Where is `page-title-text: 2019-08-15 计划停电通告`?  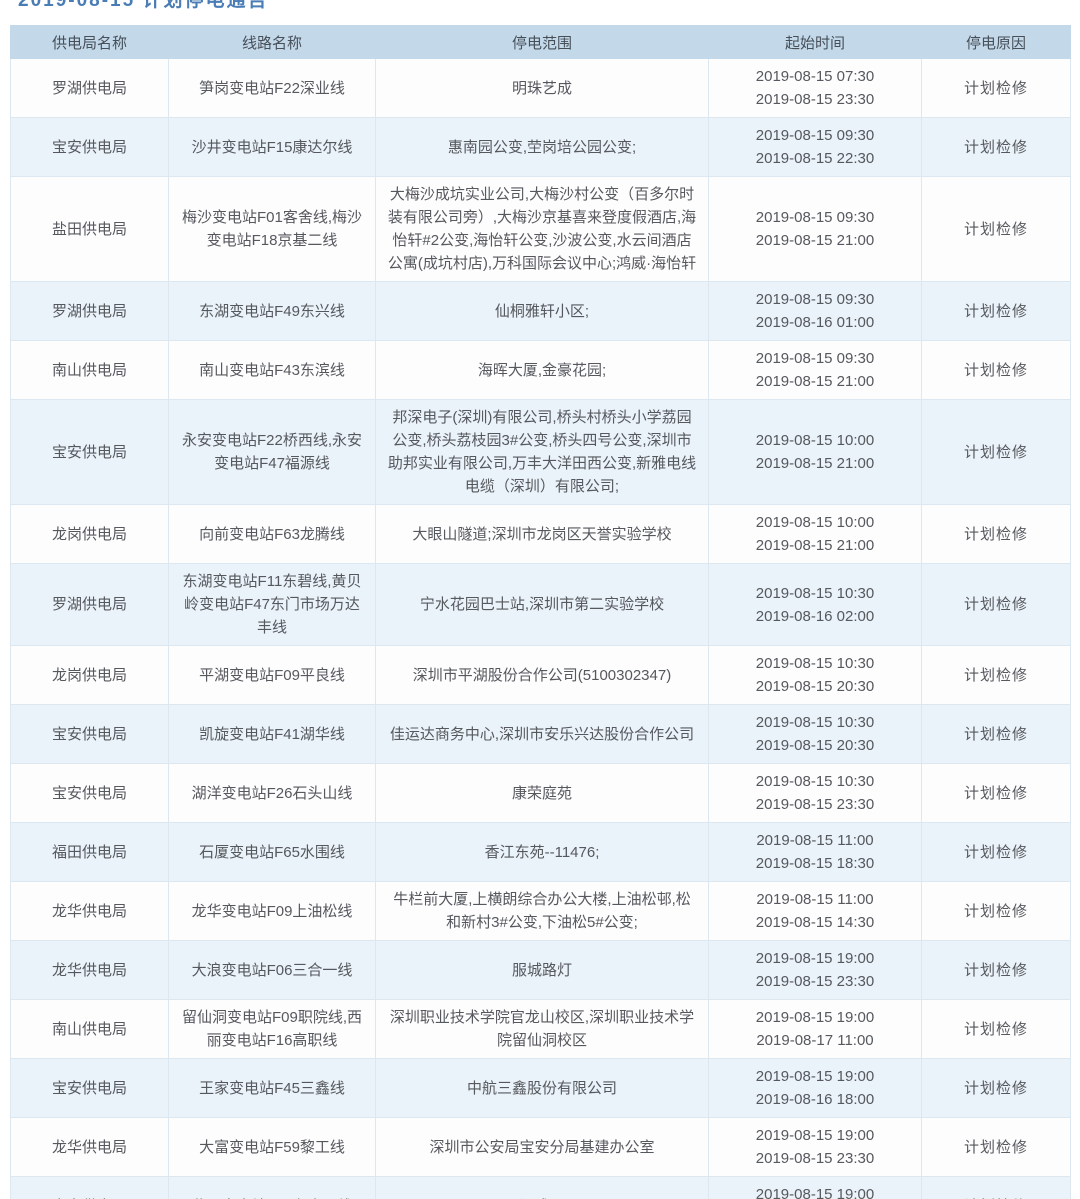 page-title-text: 2019-08-15 计划停电通告 is located at coordinates (143, 4).